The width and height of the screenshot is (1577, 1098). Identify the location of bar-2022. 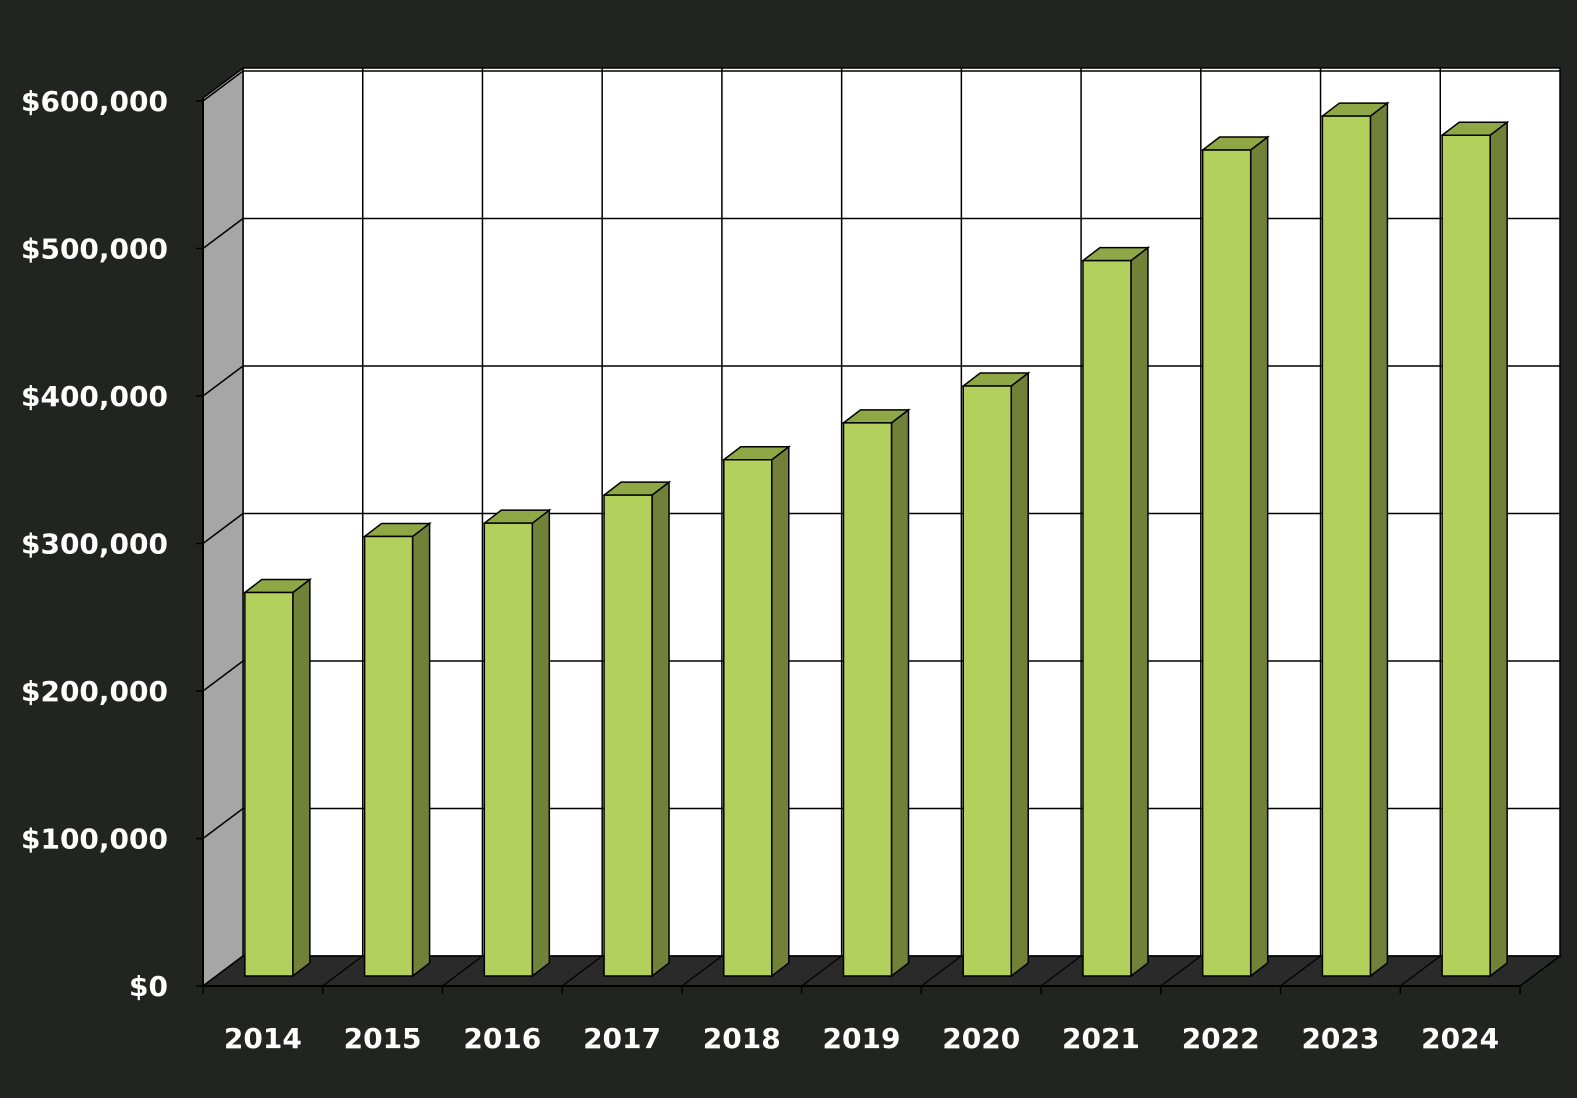
(1235, 556).